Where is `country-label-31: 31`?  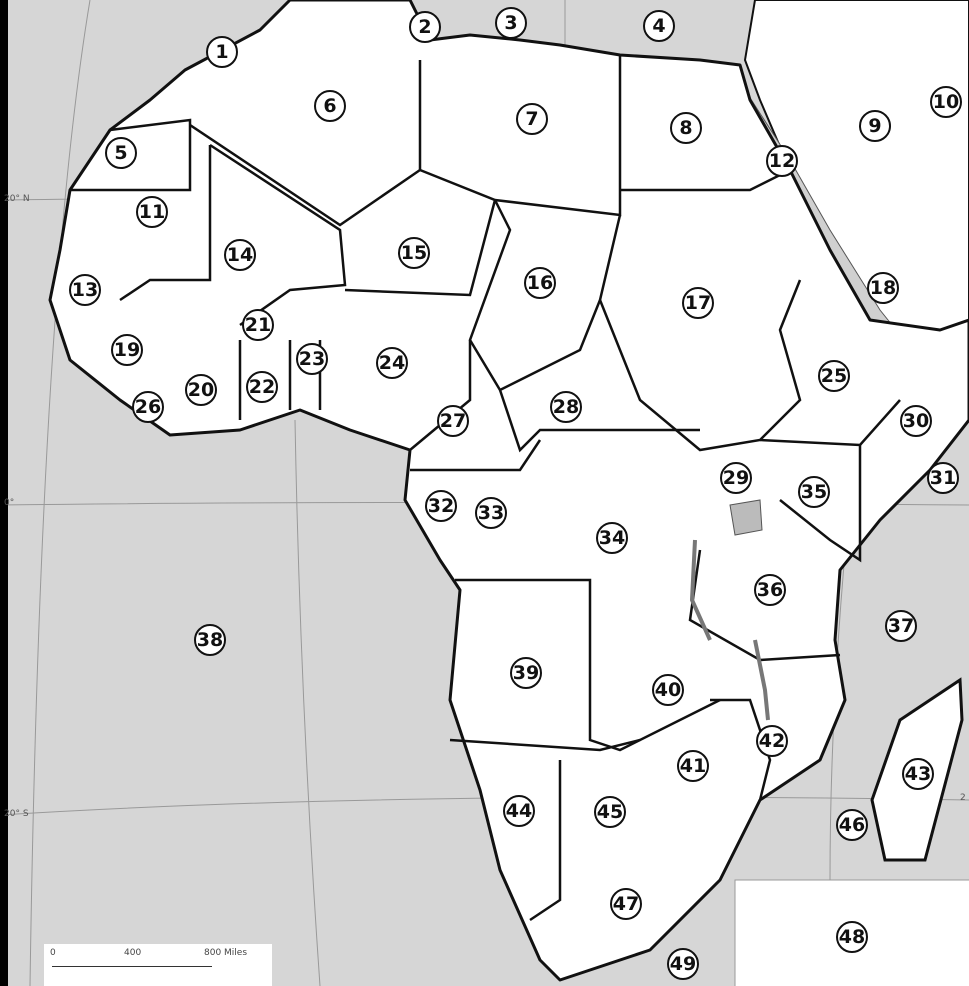
country-label-31: 31 is located at coordinates (943, 478).